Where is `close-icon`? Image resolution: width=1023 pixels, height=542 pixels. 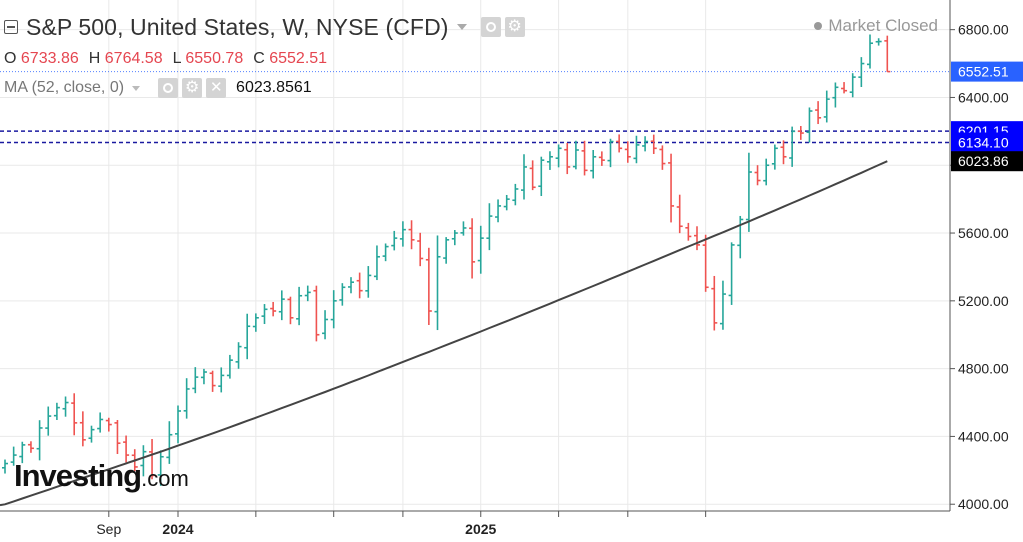
close-icon is located at coordinates (216, 88).